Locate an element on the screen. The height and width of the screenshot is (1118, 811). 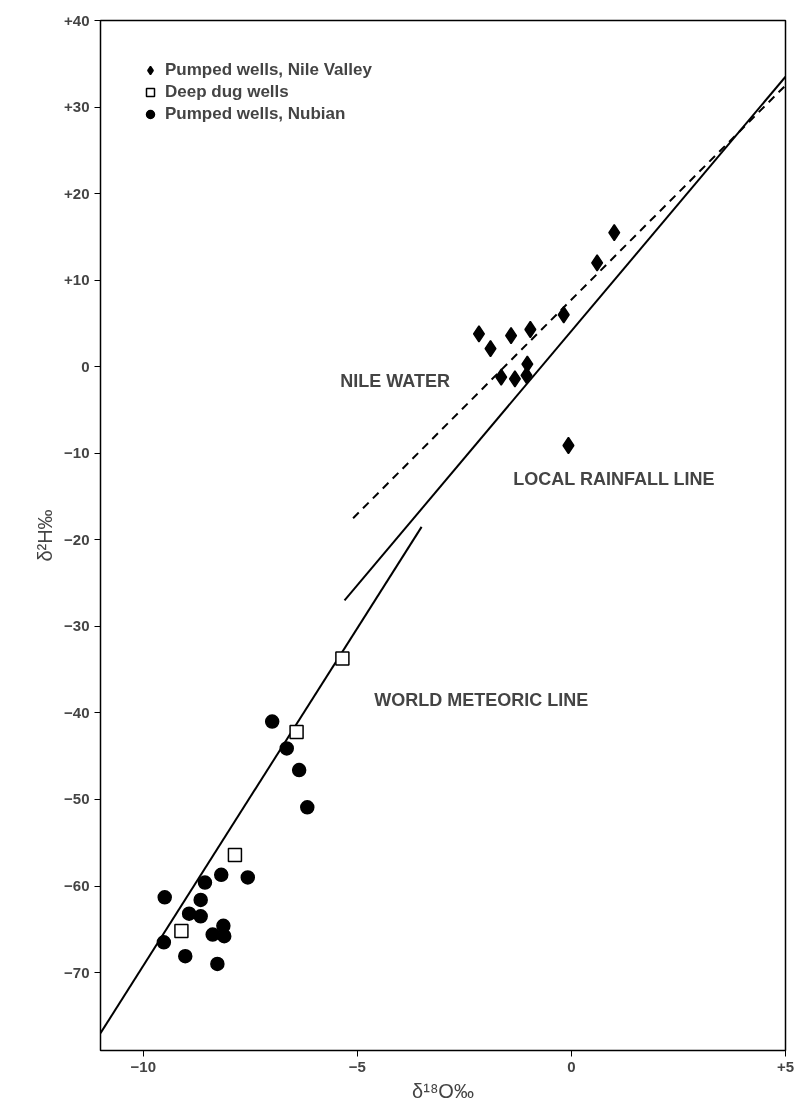
y-tick-label: +10 is located at coordinates (77, 280).